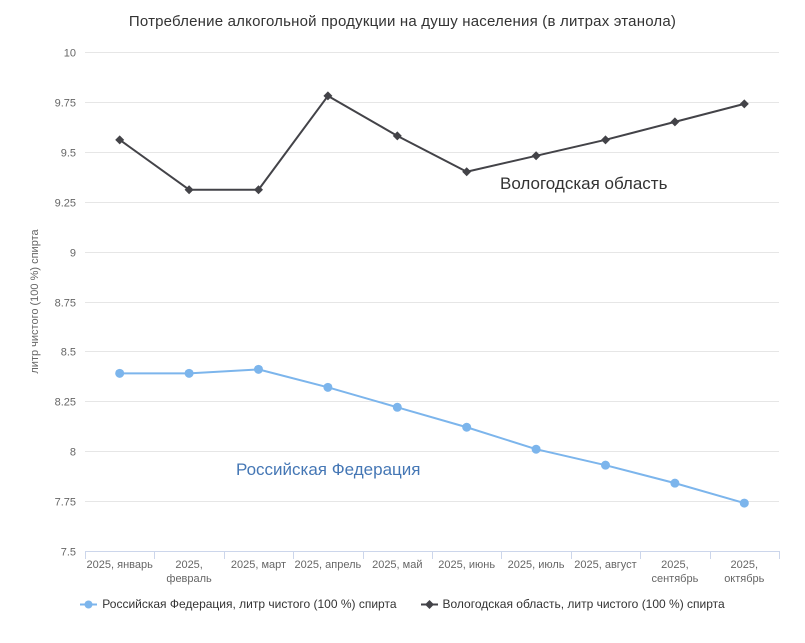 This screenshot has height=643, width=805. What do you see at coordinates (35, 301) in the screenshot?
I see `svg-text: литр чистого (100 %) спирта` at bounding box center [35, 301].